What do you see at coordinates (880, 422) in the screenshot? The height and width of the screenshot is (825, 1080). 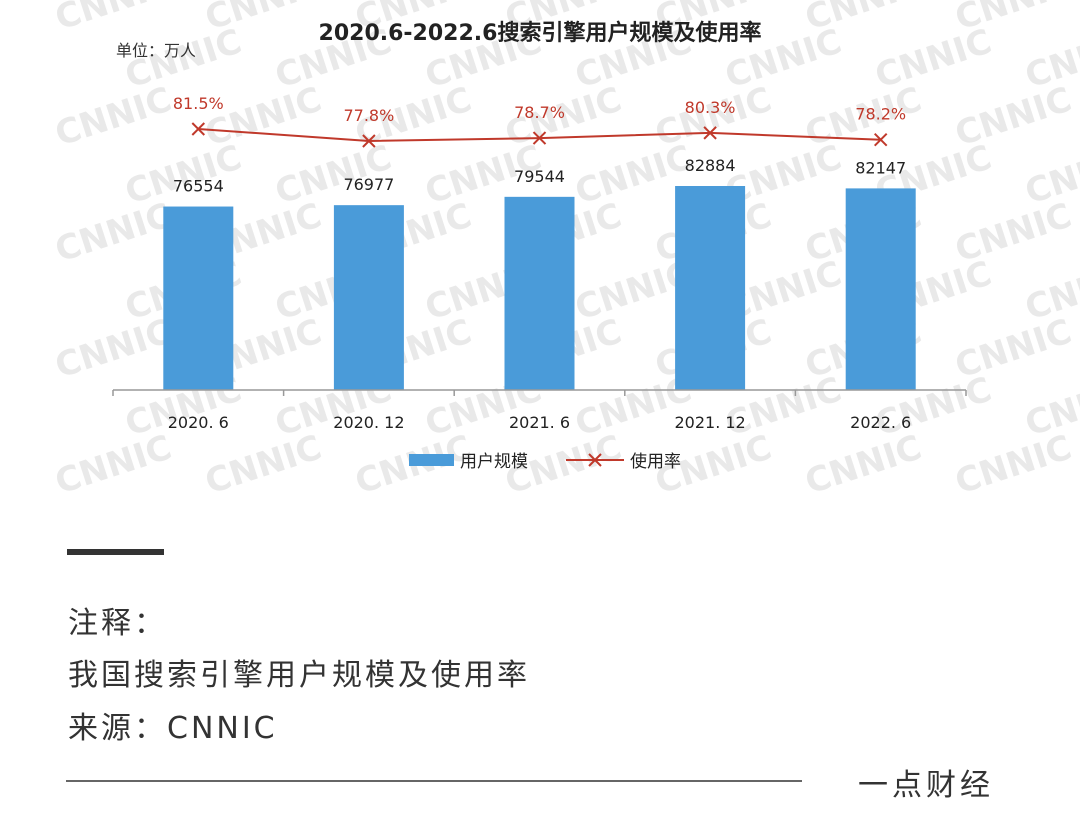 I see `x-tick-label: 2022. 6` at bounding box center [880, 422].